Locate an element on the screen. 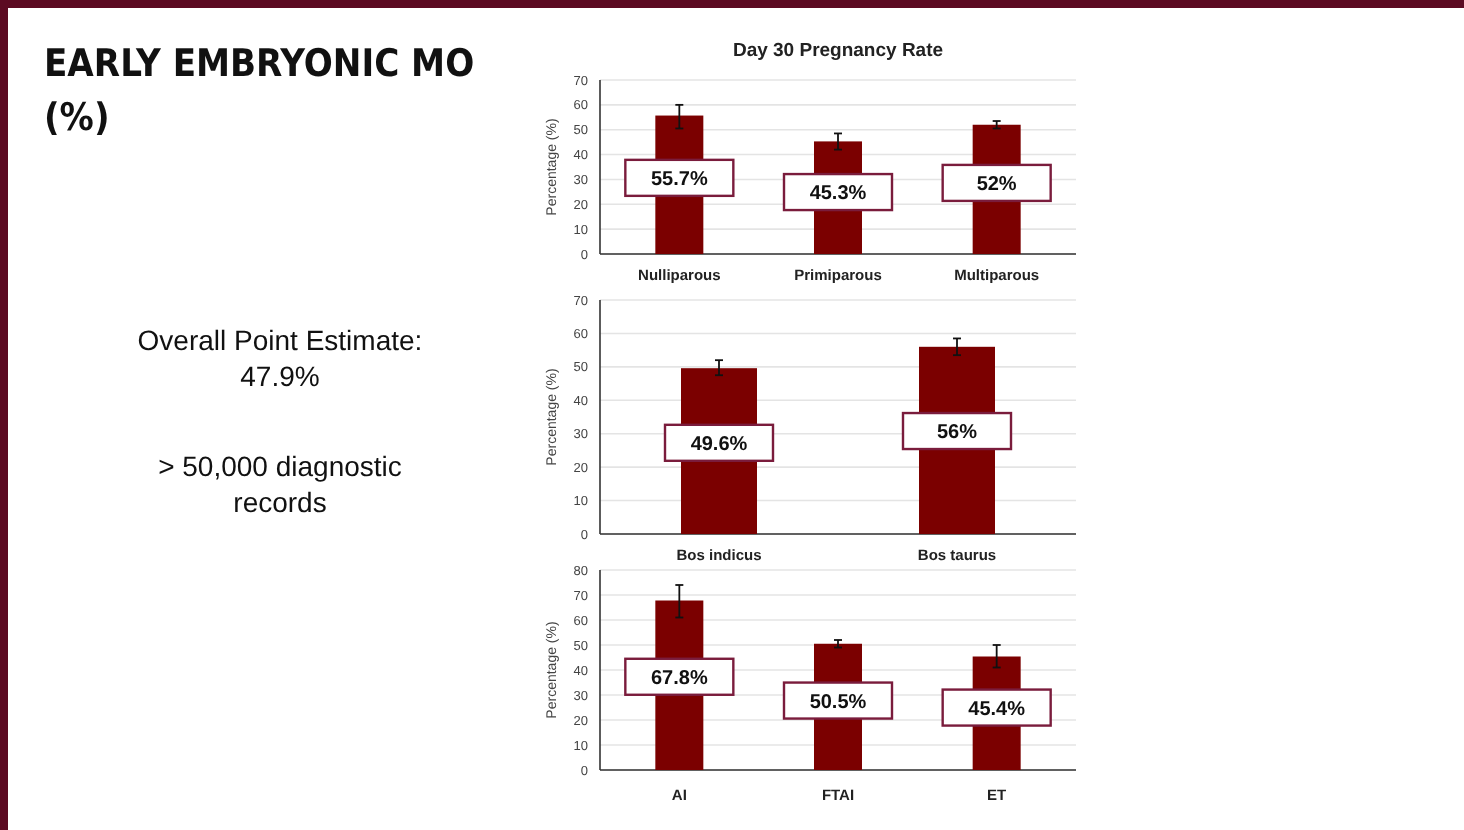 The height and width of the screenshot is (830, 1464). data-label: 49.6% is located at coordinates (719, 444).